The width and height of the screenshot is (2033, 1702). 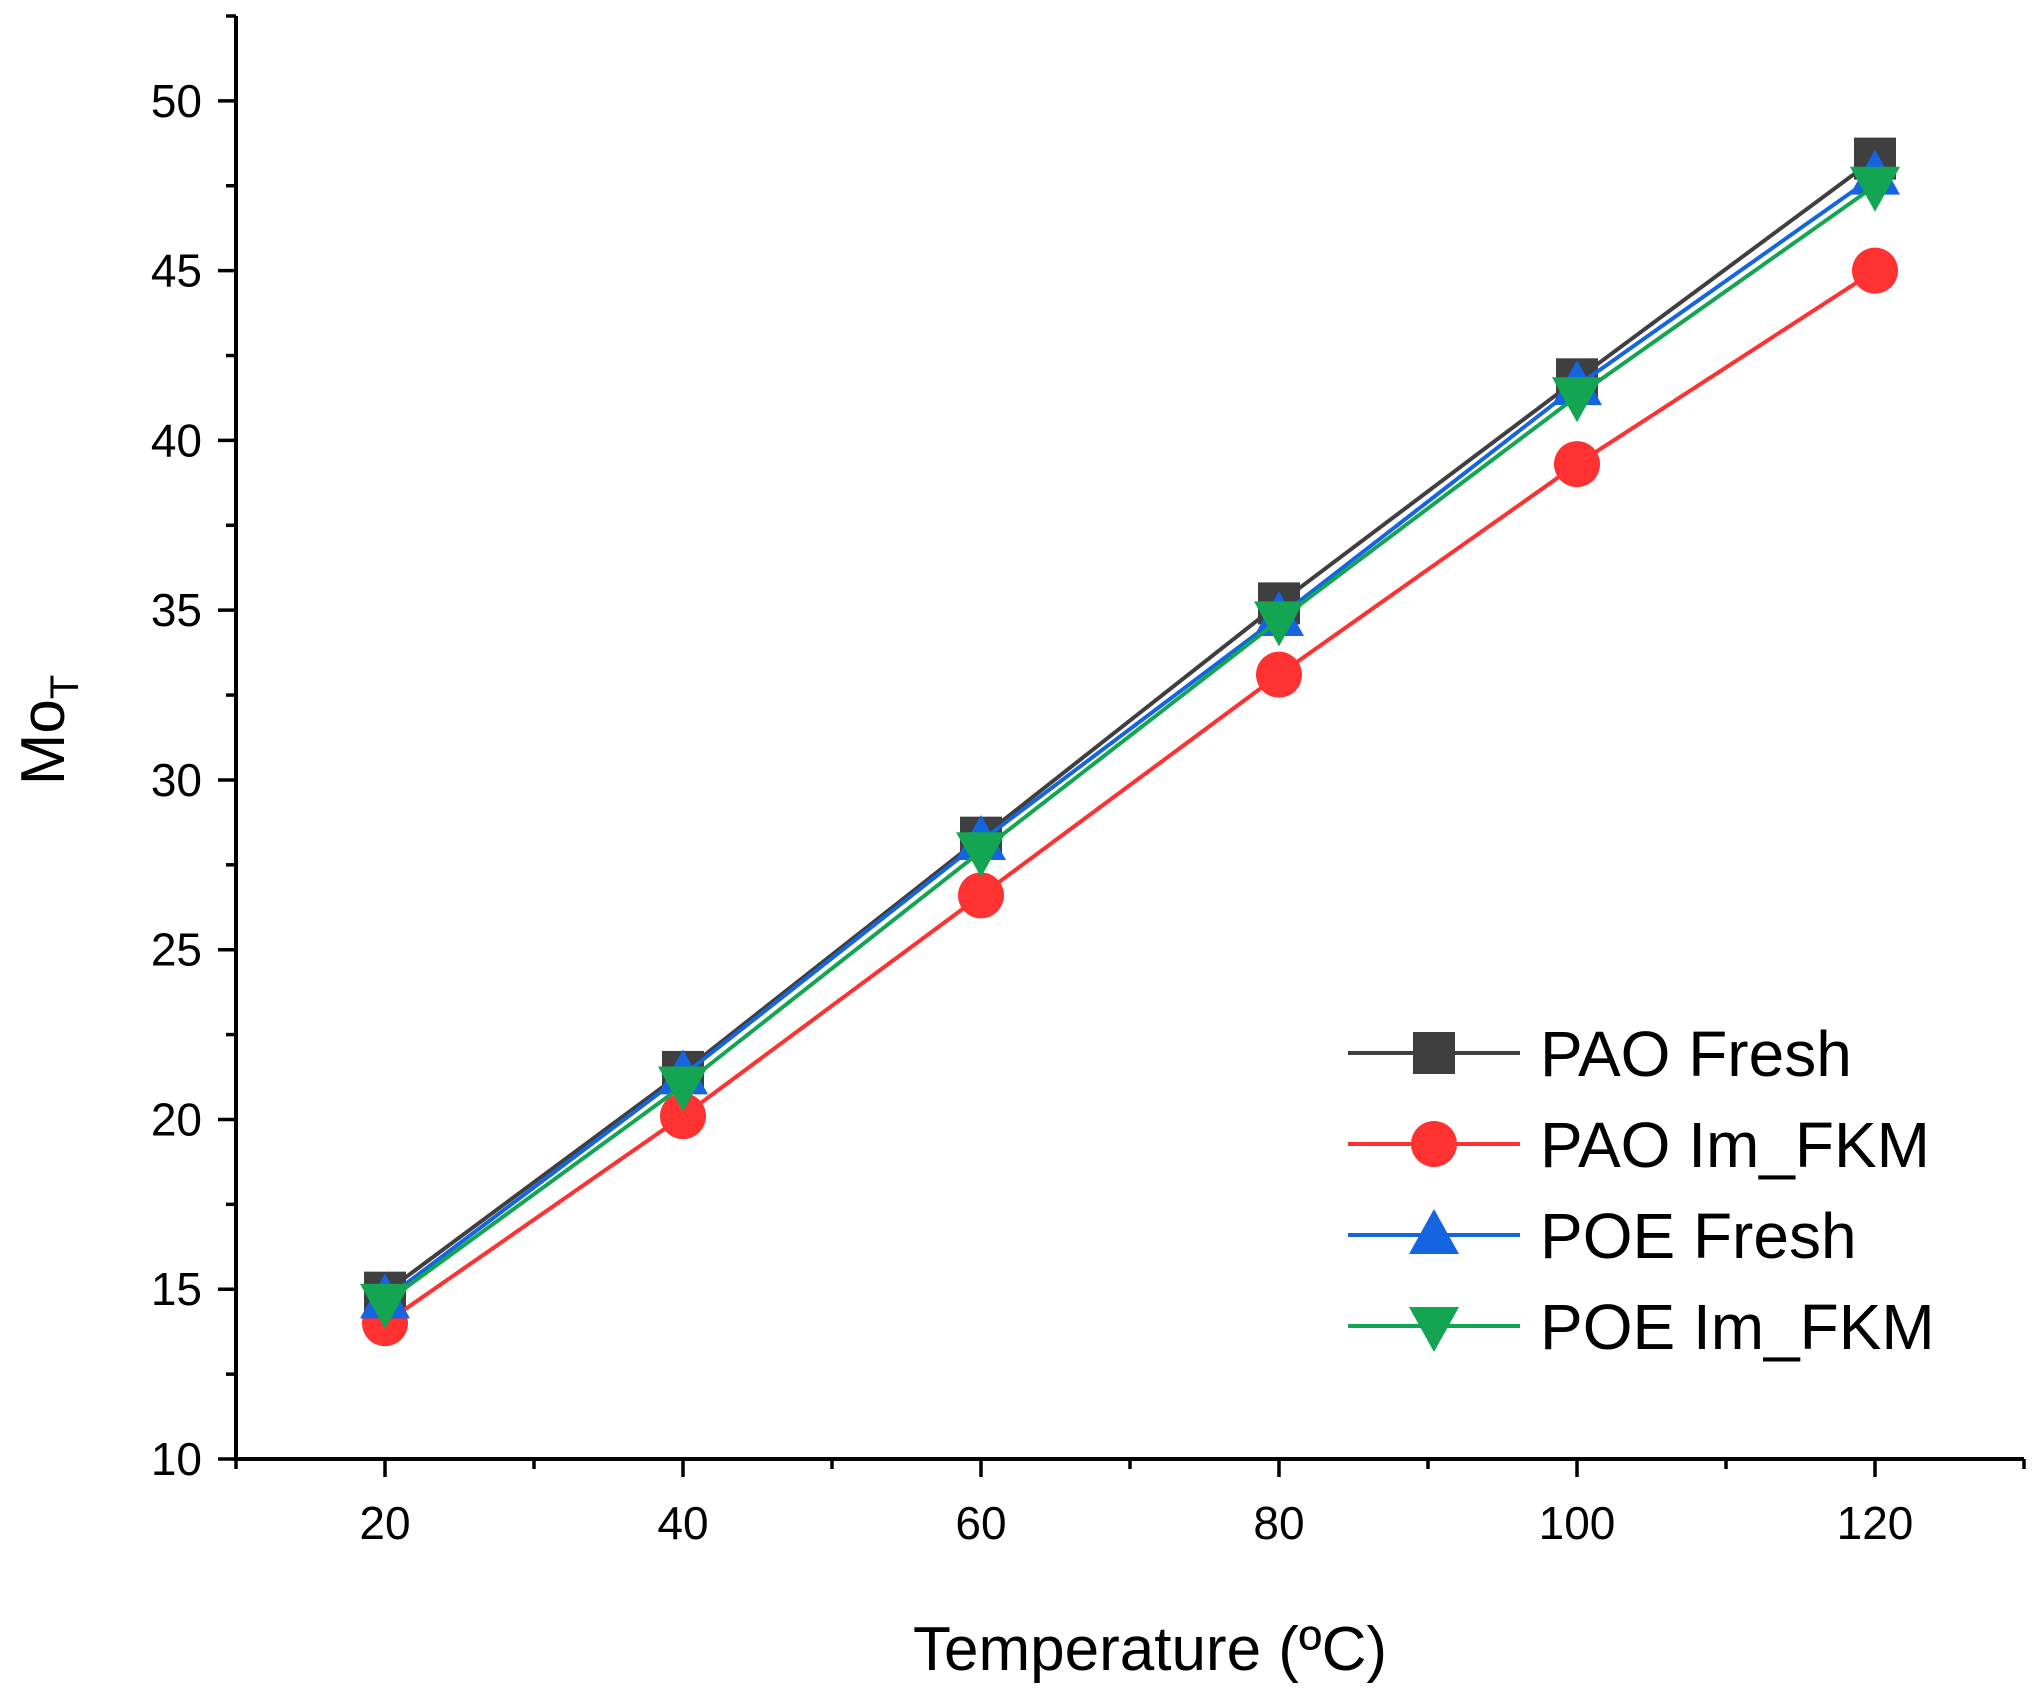 I want to click on legend-item: PAO Fresh, so click(x=1600, y=1054).